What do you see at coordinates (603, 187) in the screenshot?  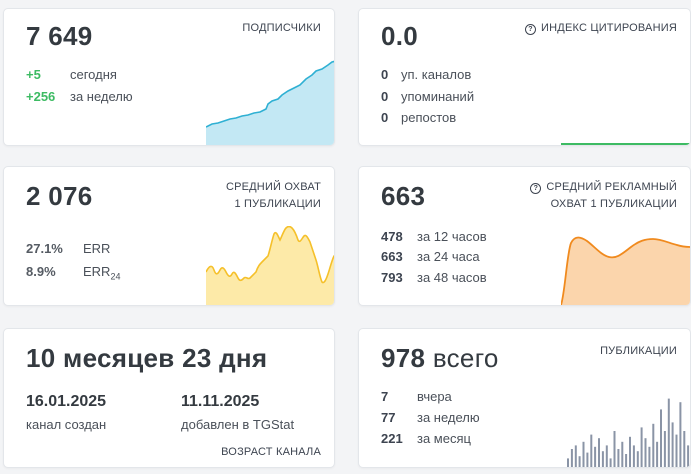 I see `ad-reach-caption-line-1: ? СРЕДНИЙ РЕКЛАМНЫЙ` at bounding box center [603, 187].